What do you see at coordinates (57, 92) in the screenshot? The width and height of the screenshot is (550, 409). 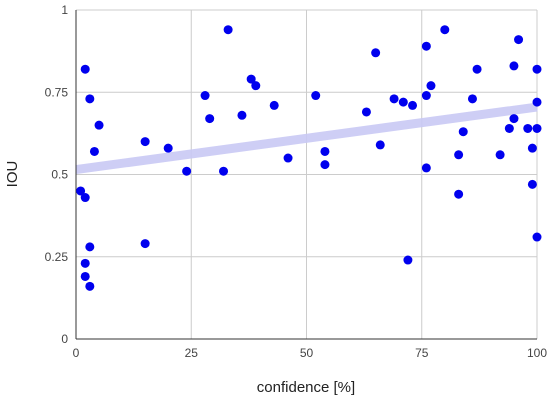 I see `y-tick-label: 0.75` at bounding box center [57, 92].